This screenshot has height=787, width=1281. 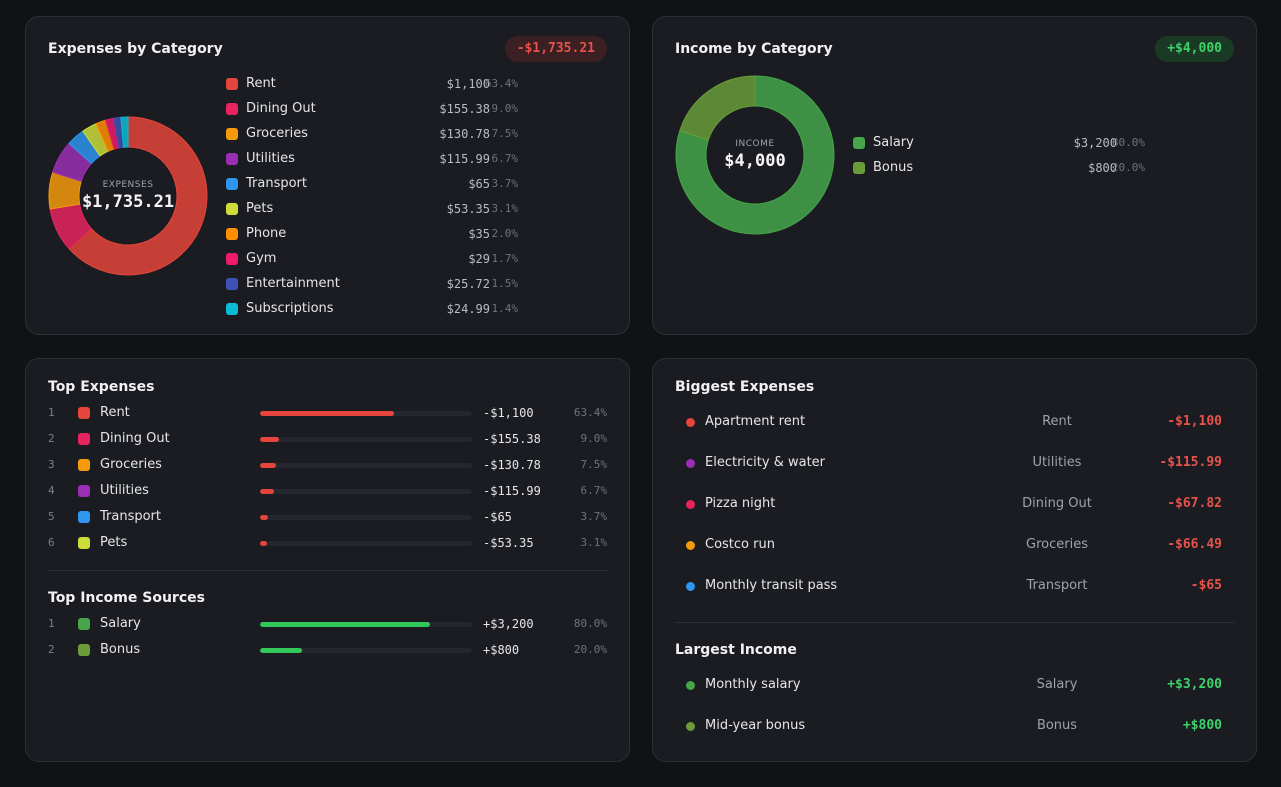 What do you see at coordinates (120, 649) in the screenshot?
I see `category-label: Bonus` at bounding box center [120, 649].